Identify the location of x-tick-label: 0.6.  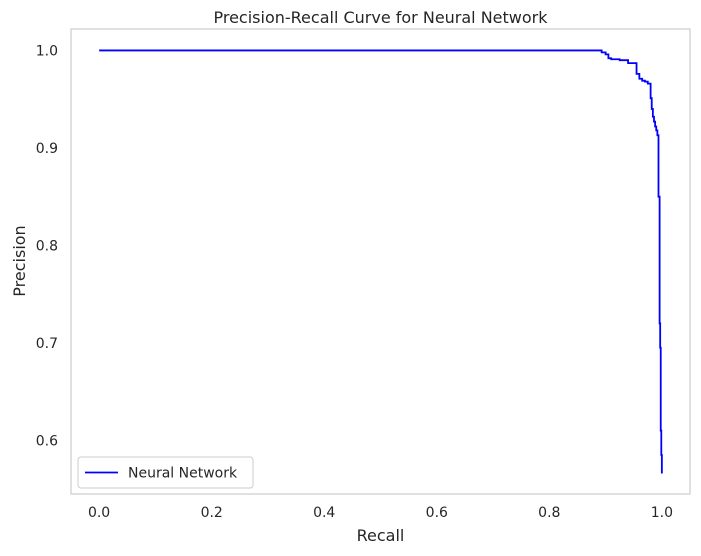
(437, 513).